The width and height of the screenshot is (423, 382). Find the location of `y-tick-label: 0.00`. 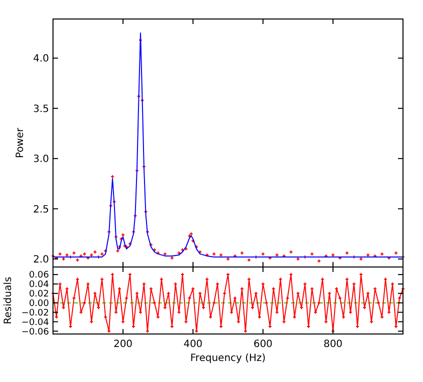

y-tick-label: 0.00 is located at coordinates (39, 304).